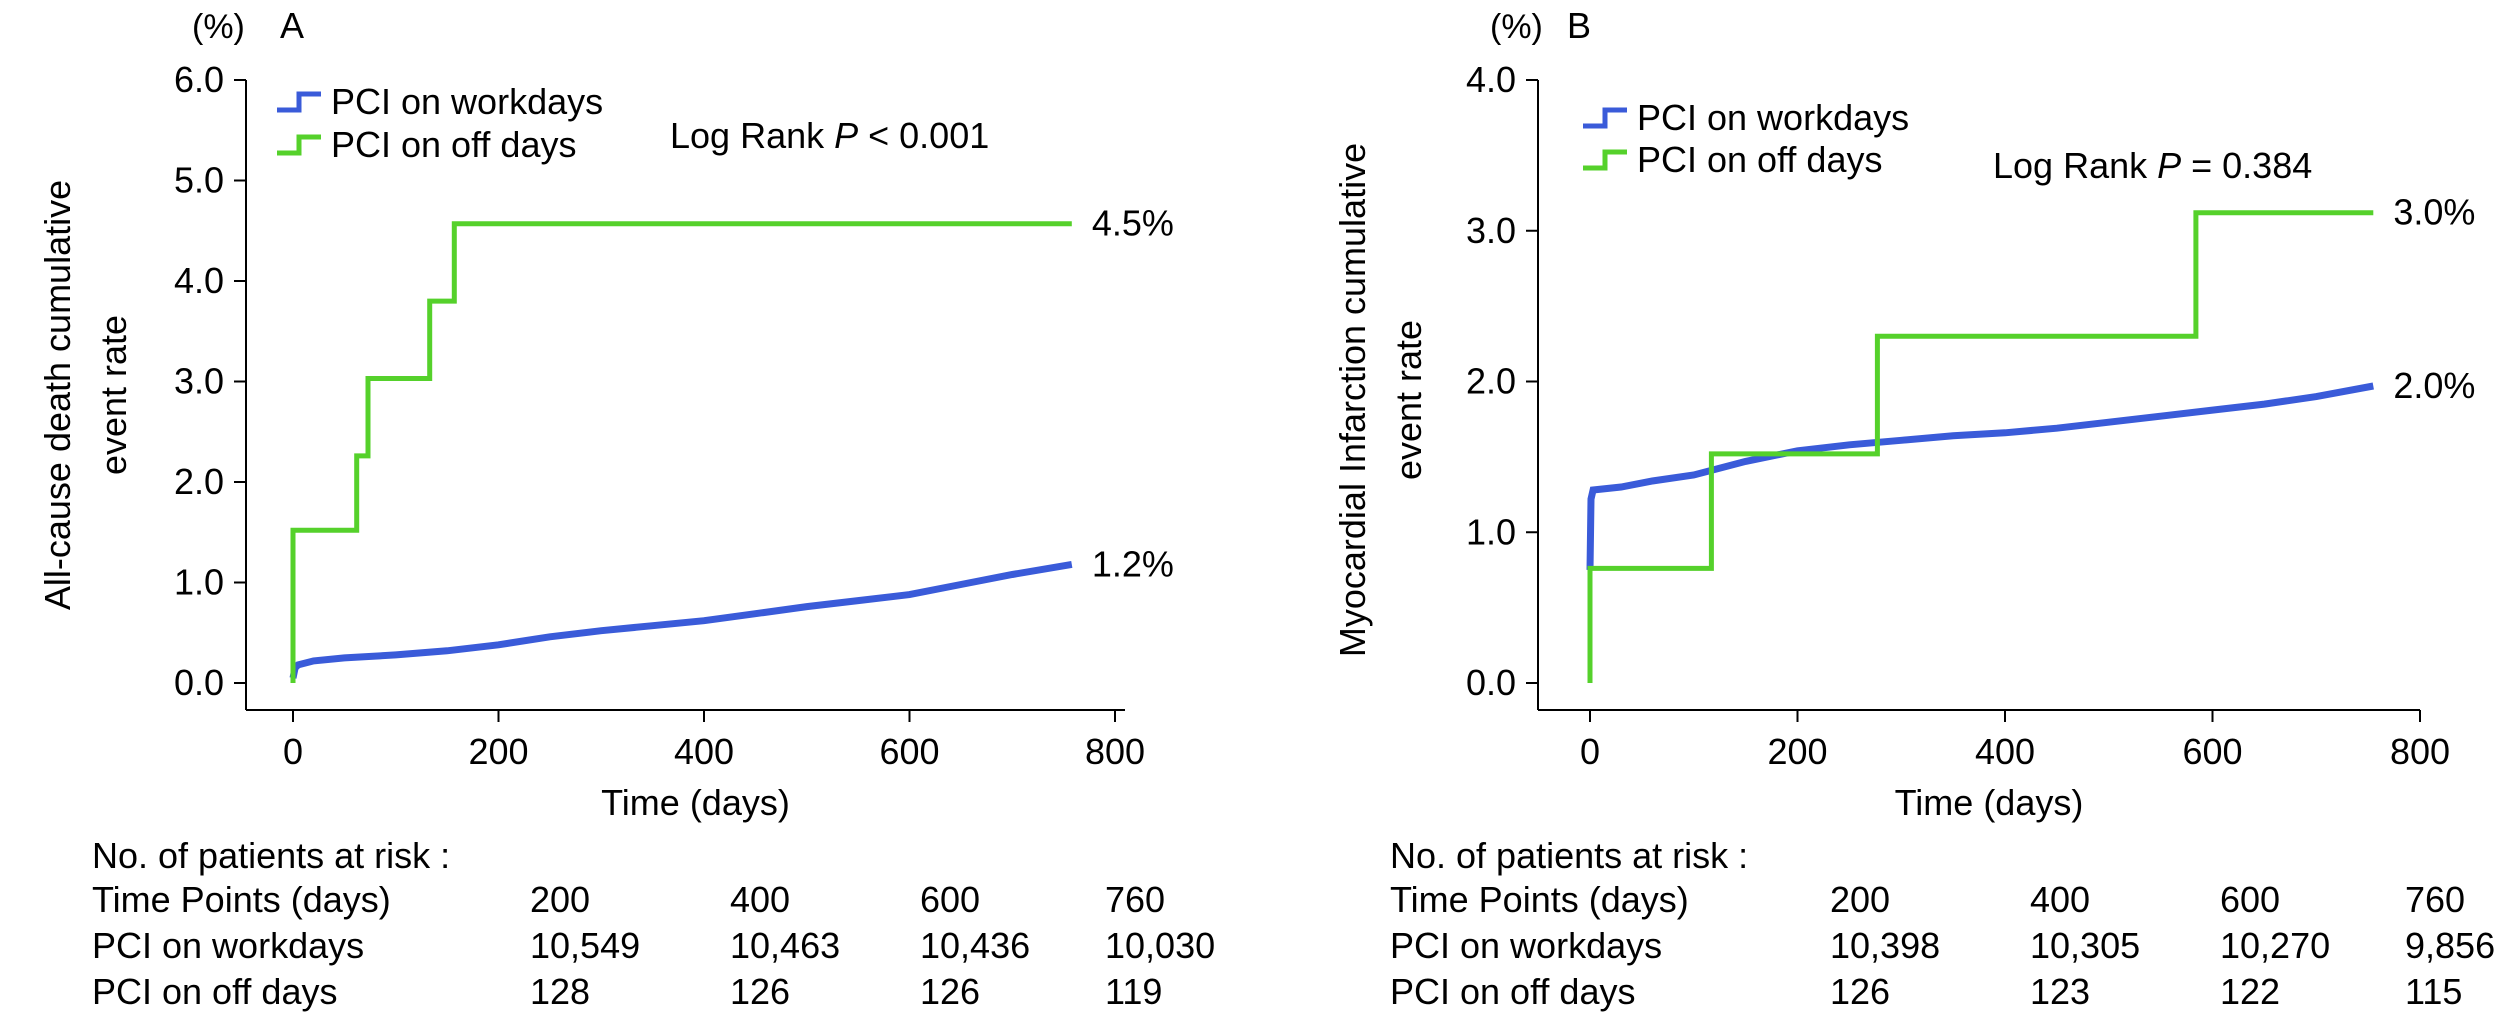 The image size is (2520, 1013). I want to click on log-rank-annotation: Log Rank P = 0.384, so click(2152, 165).